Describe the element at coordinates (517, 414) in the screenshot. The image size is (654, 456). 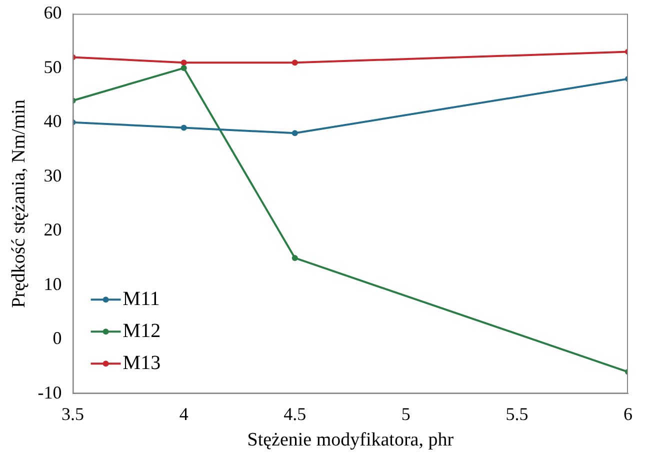
I see `x-tick-label: 5.5` at that location.